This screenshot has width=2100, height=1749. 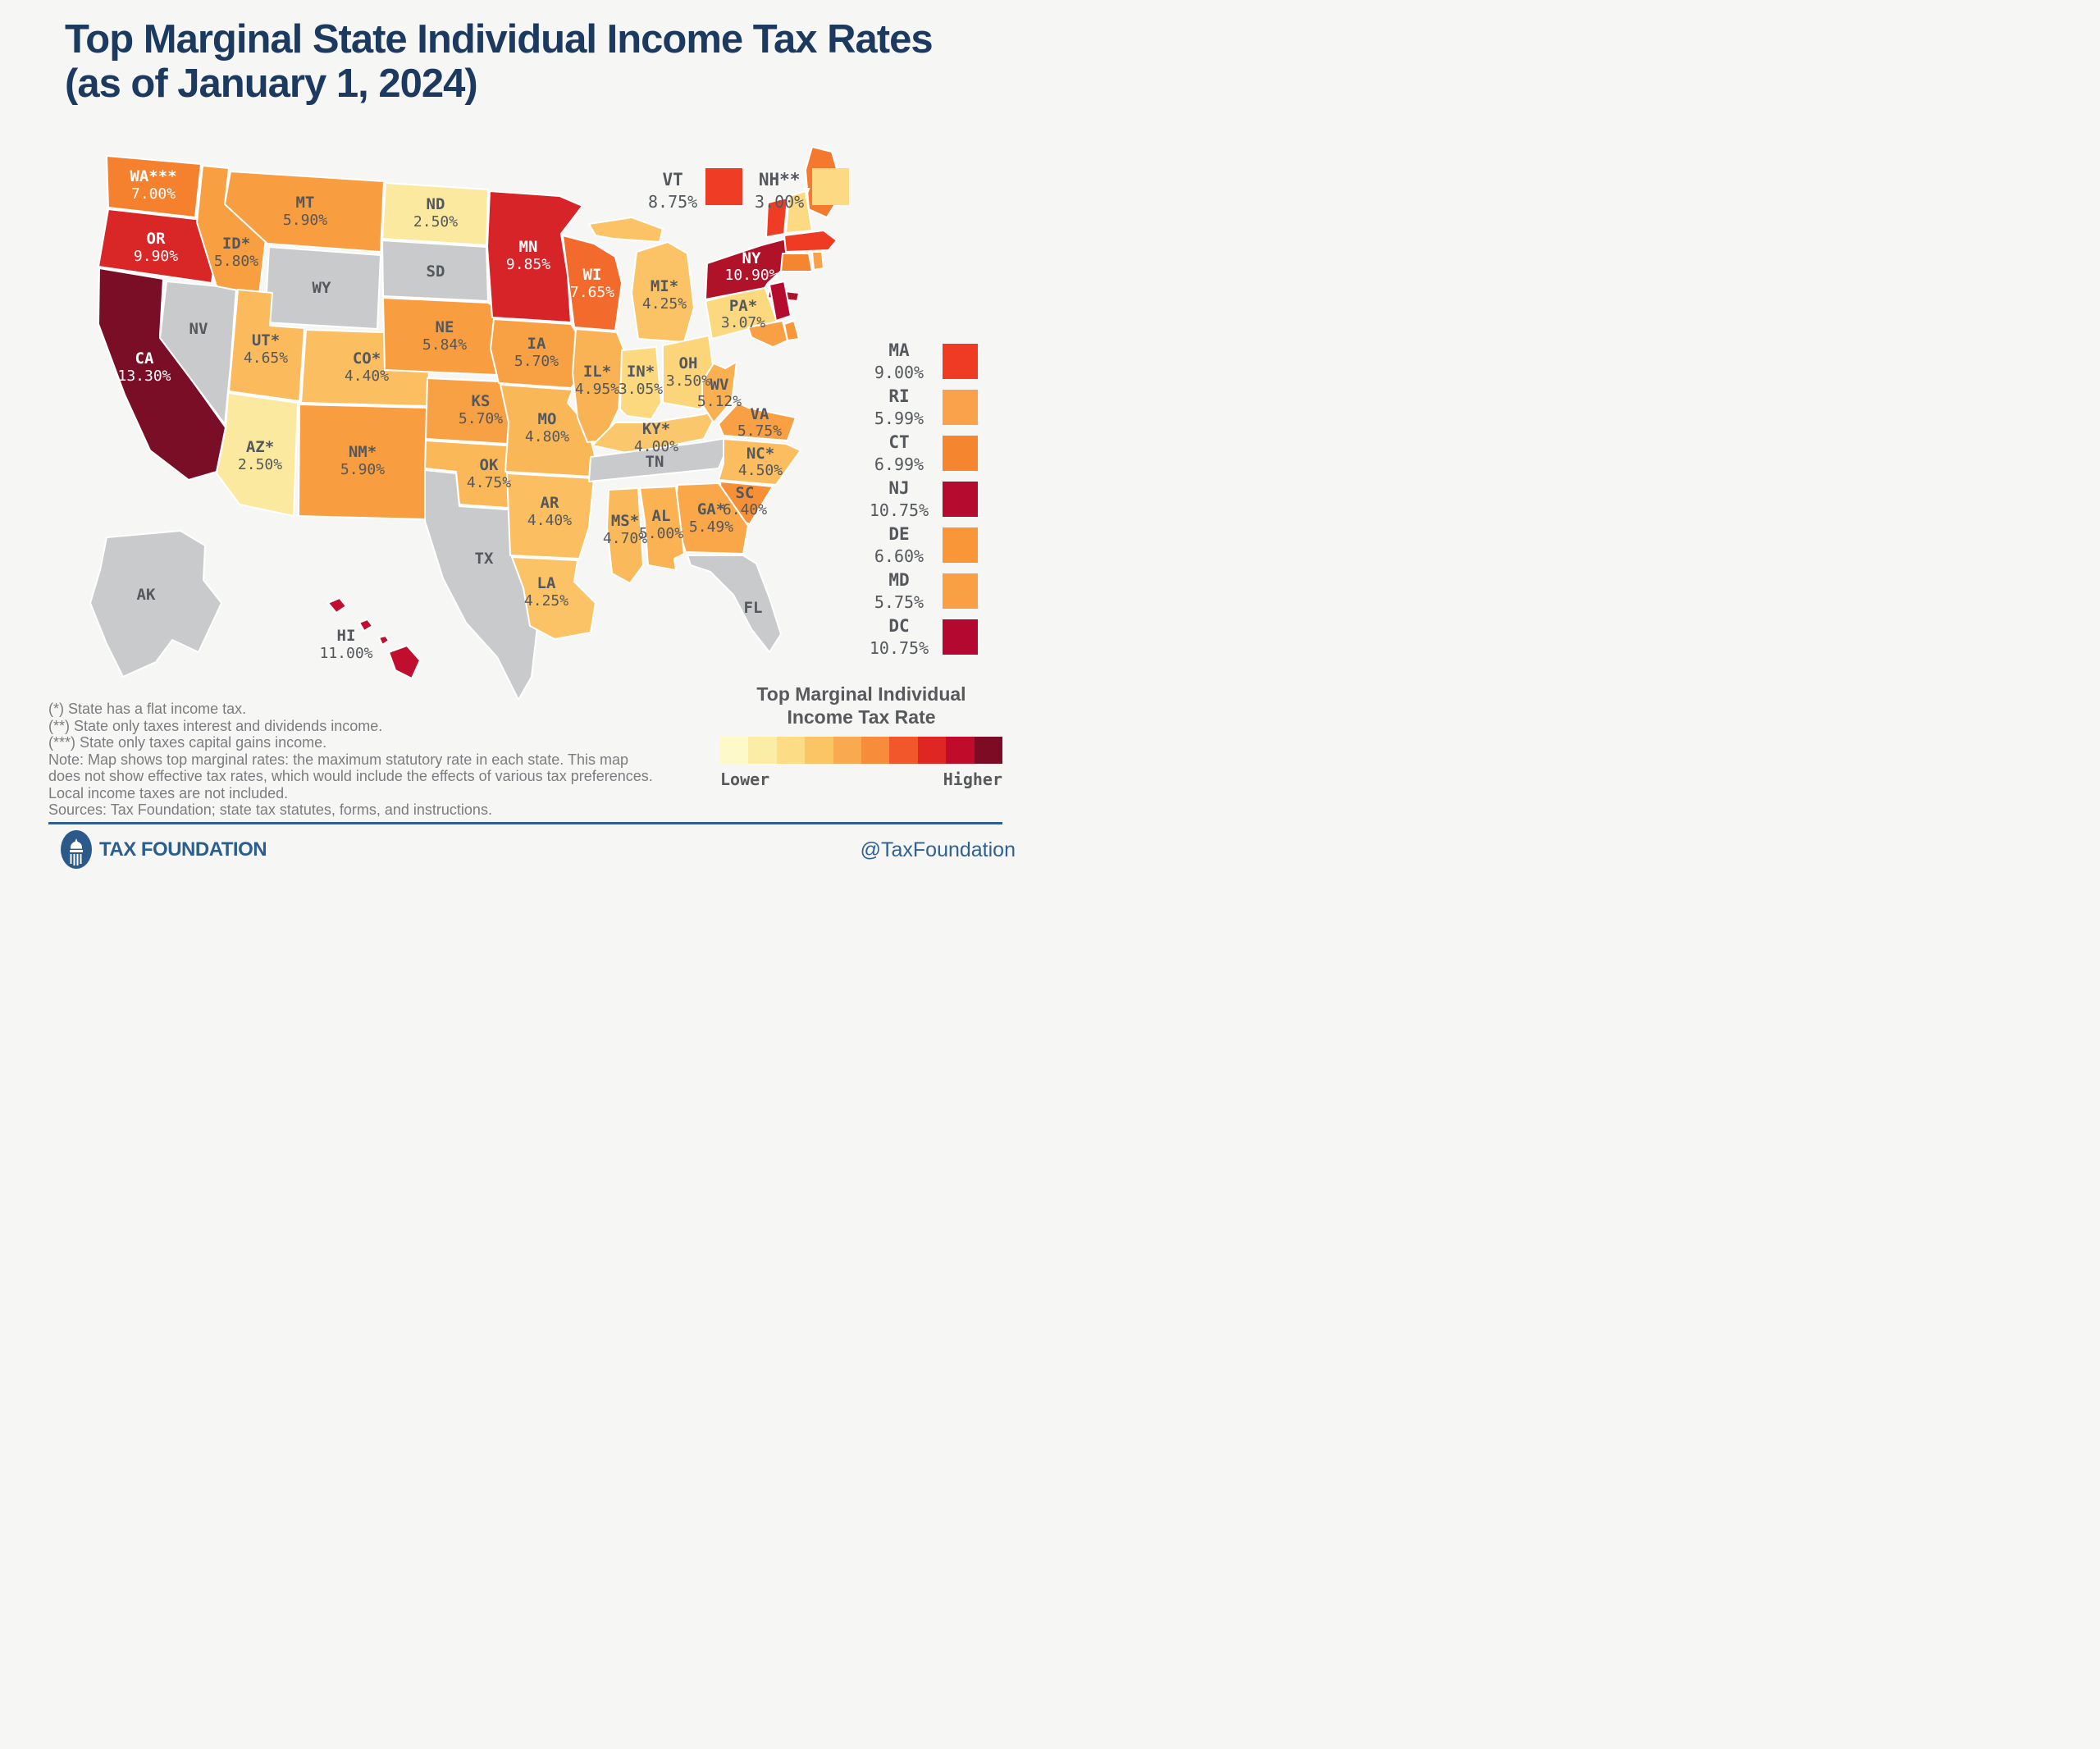 I want to click on legend-lower-label: Lower, so click(x=745, y=779).